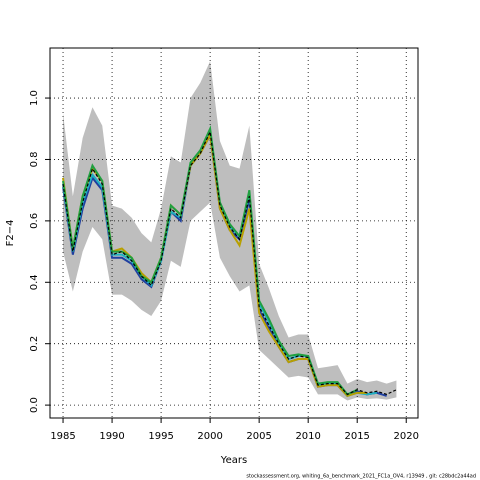 This screenshot has width=480, height=480. I want to click on x-tick-label: 2010, so click(307, 436).